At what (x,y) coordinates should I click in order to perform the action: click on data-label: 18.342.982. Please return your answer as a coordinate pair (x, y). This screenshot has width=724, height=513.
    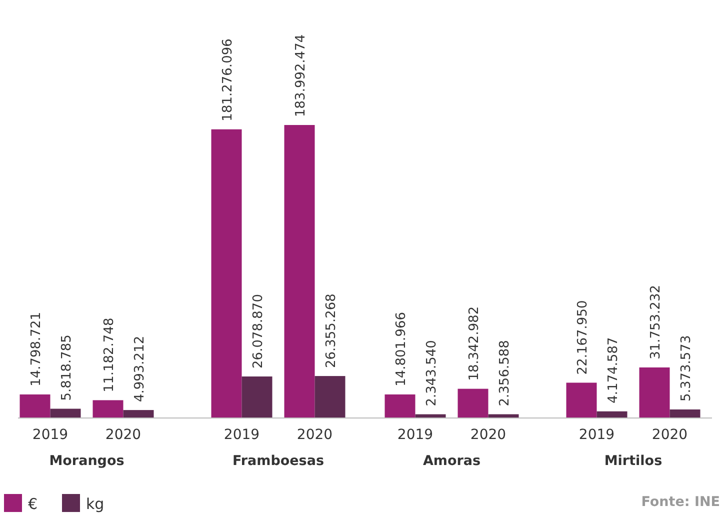
    Looking at the image, I should click on (474, 343).